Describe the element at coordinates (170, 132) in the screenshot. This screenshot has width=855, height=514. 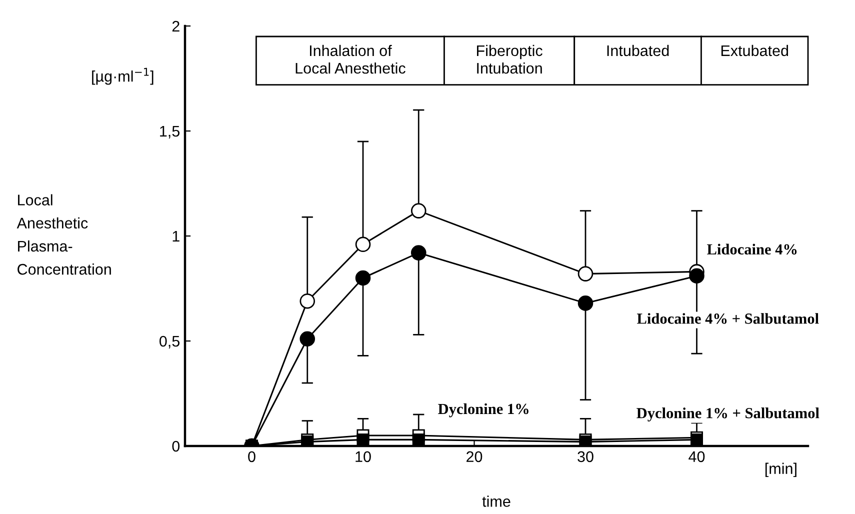
I see `y-tick-label: 1,5` at that location.